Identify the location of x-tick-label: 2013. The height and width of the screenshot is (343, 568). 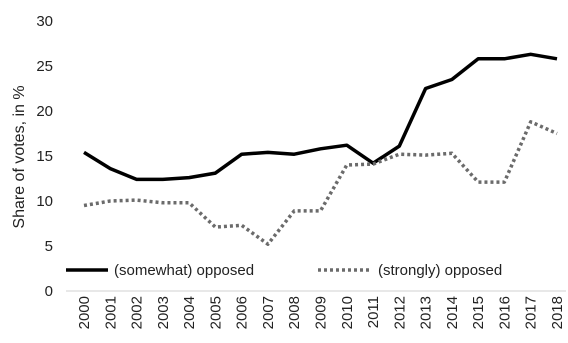
(426, 312).